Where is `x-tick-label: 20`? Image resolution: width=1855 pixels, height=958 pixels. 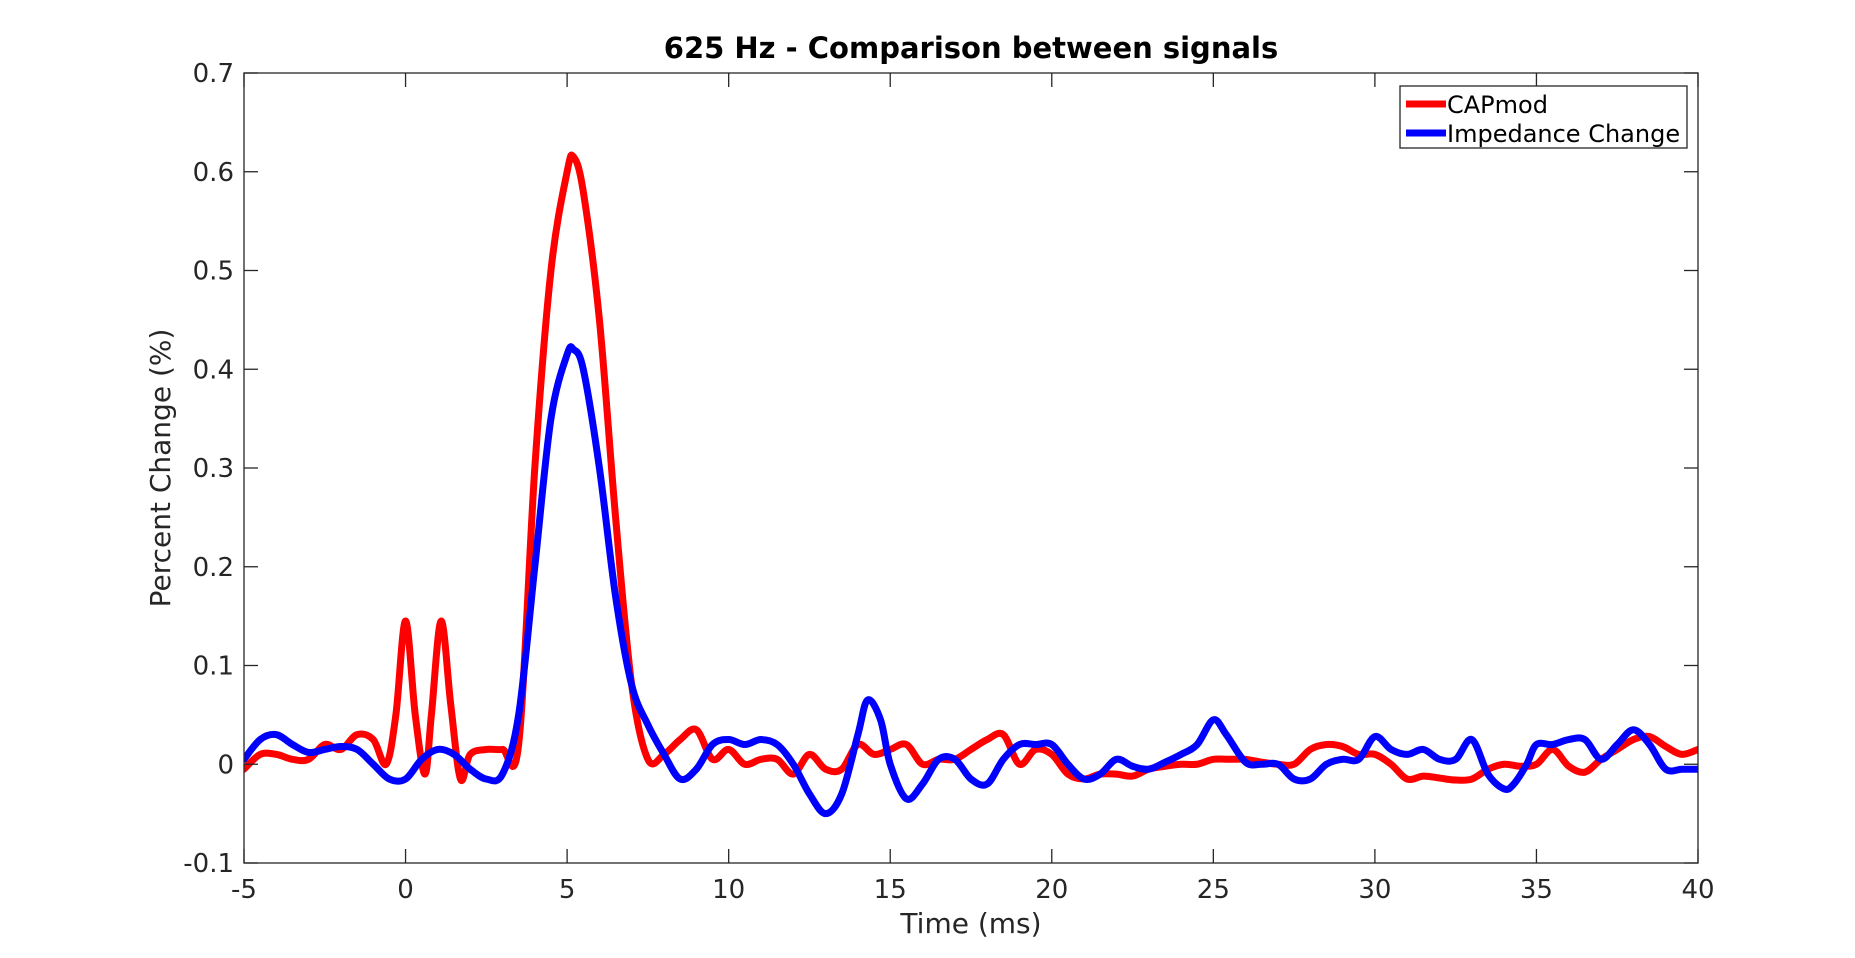 x-tick-label: 20 is located at coordinates (1051, 890).